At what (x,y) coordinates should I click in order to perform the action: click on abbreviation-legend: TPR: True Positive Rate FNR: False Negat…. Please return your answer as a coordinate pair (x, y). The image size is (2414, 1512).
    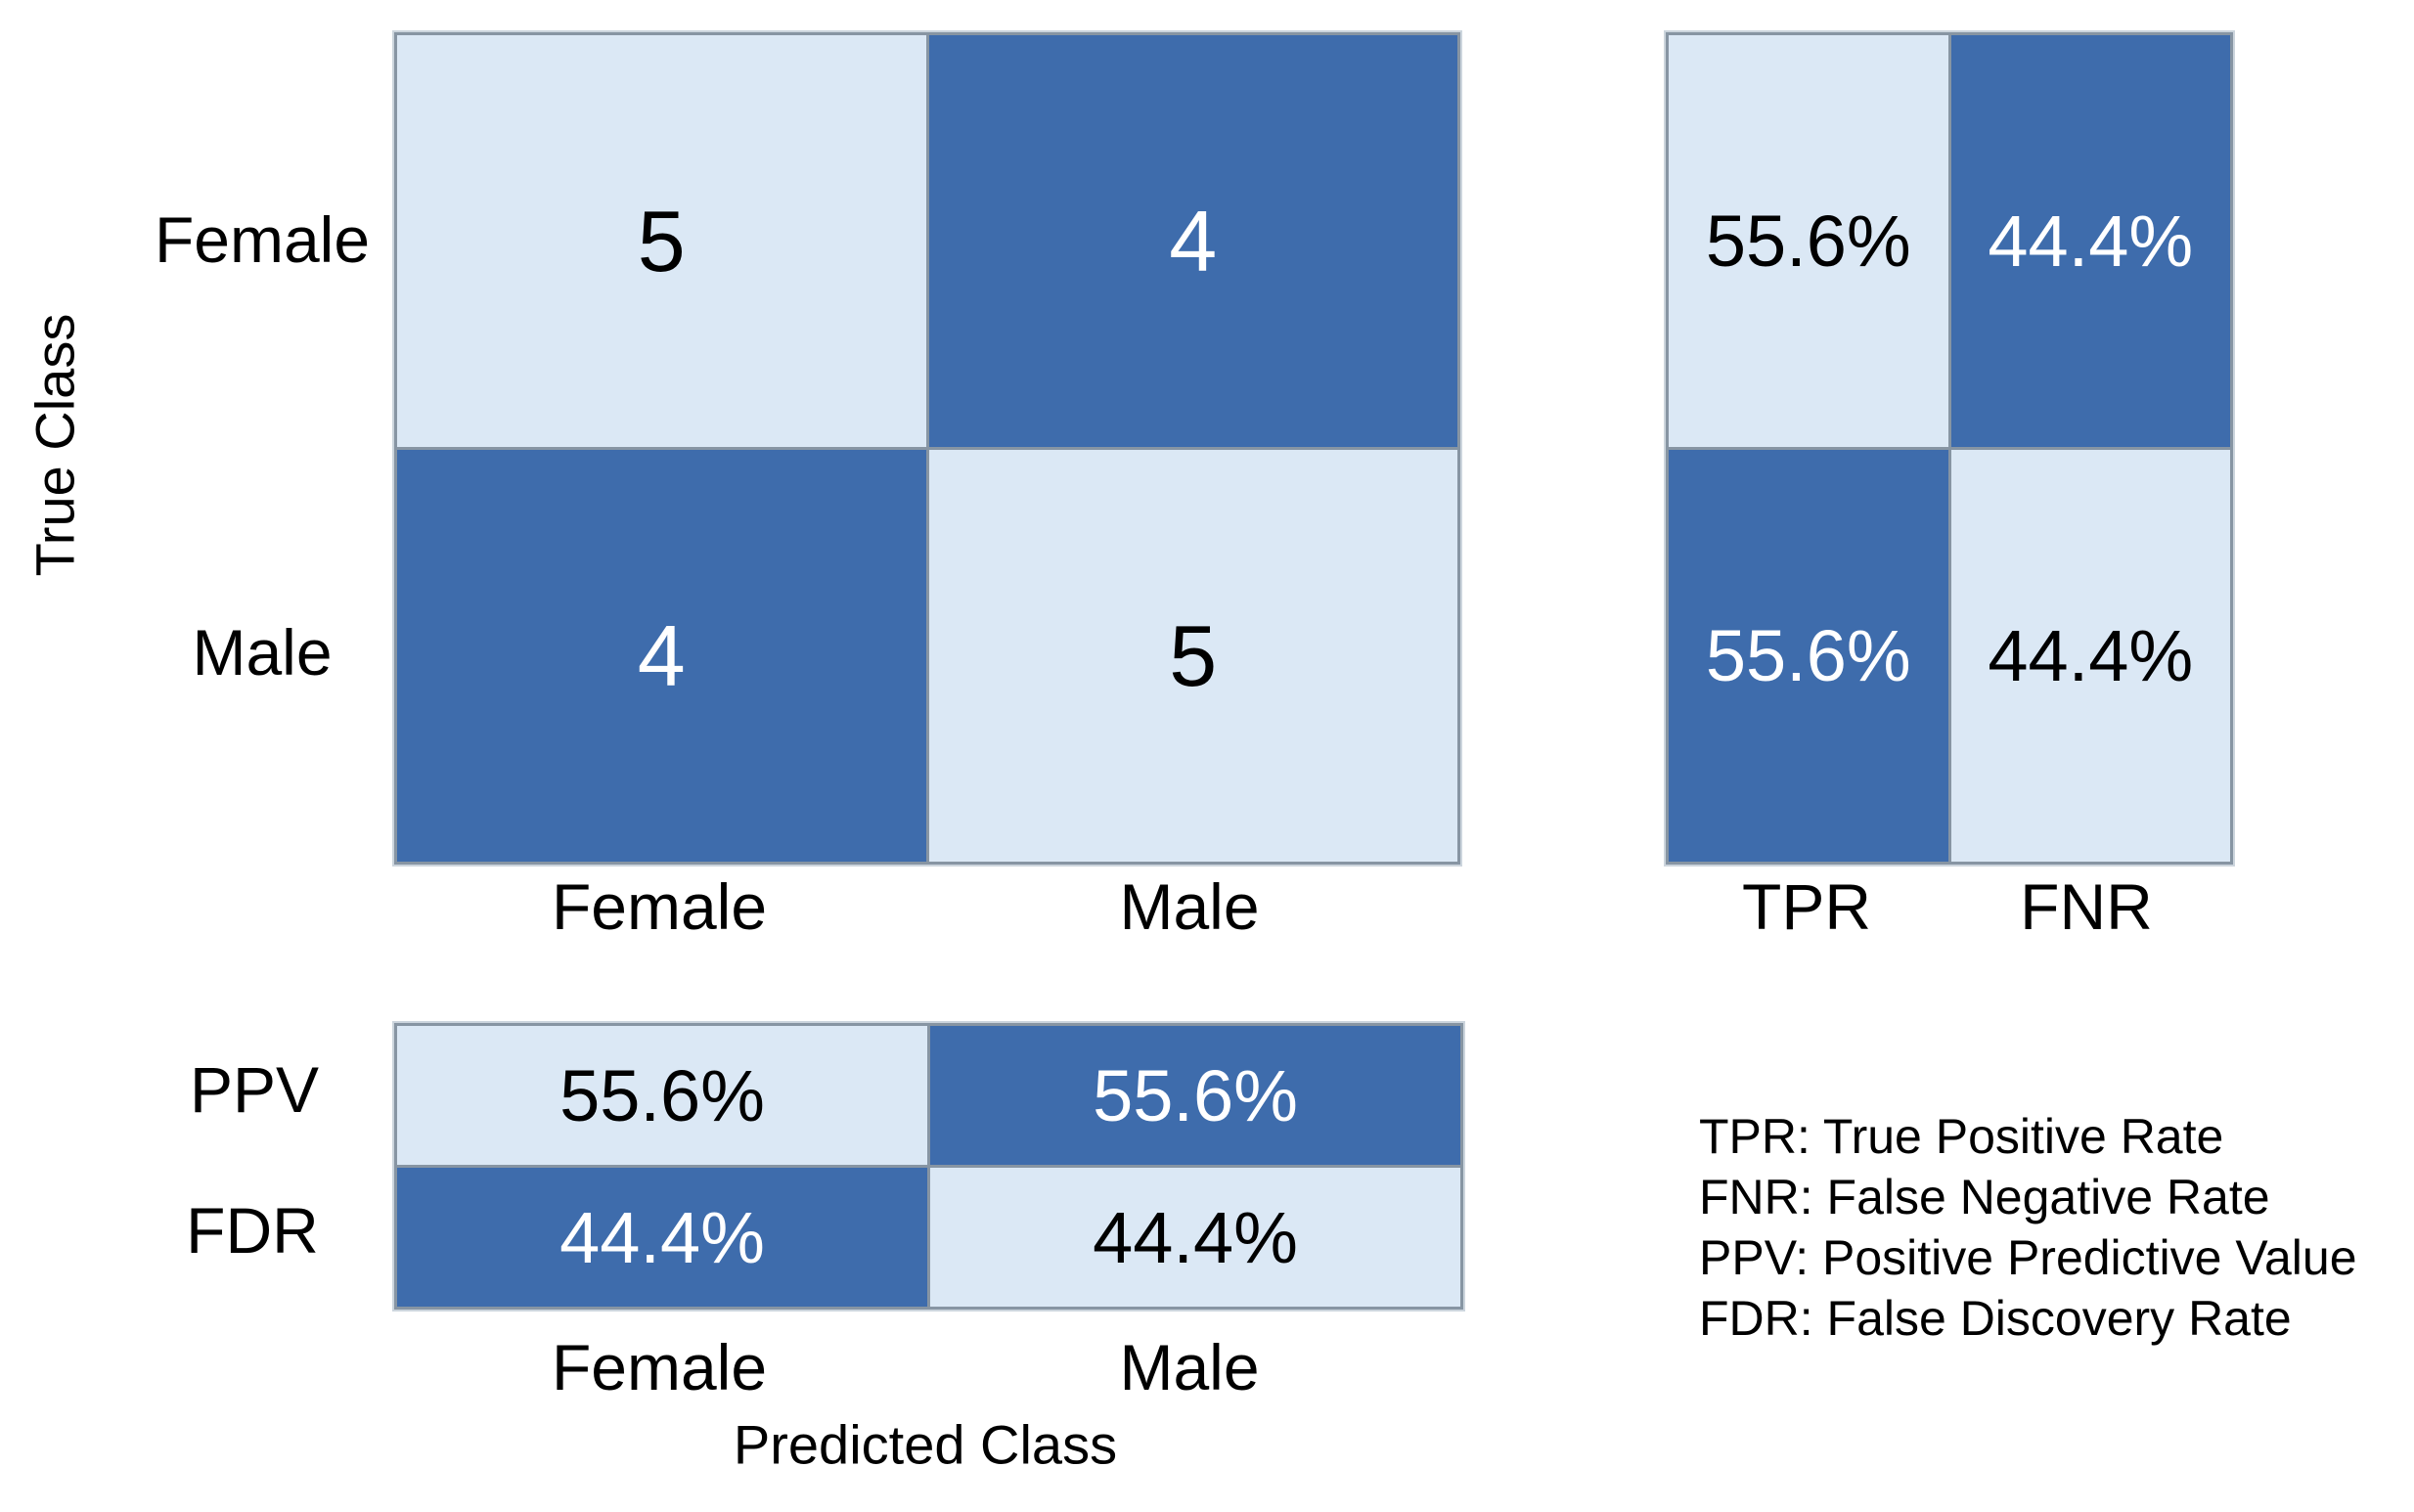
    Looking at the image, I should click on (2028, 1228).